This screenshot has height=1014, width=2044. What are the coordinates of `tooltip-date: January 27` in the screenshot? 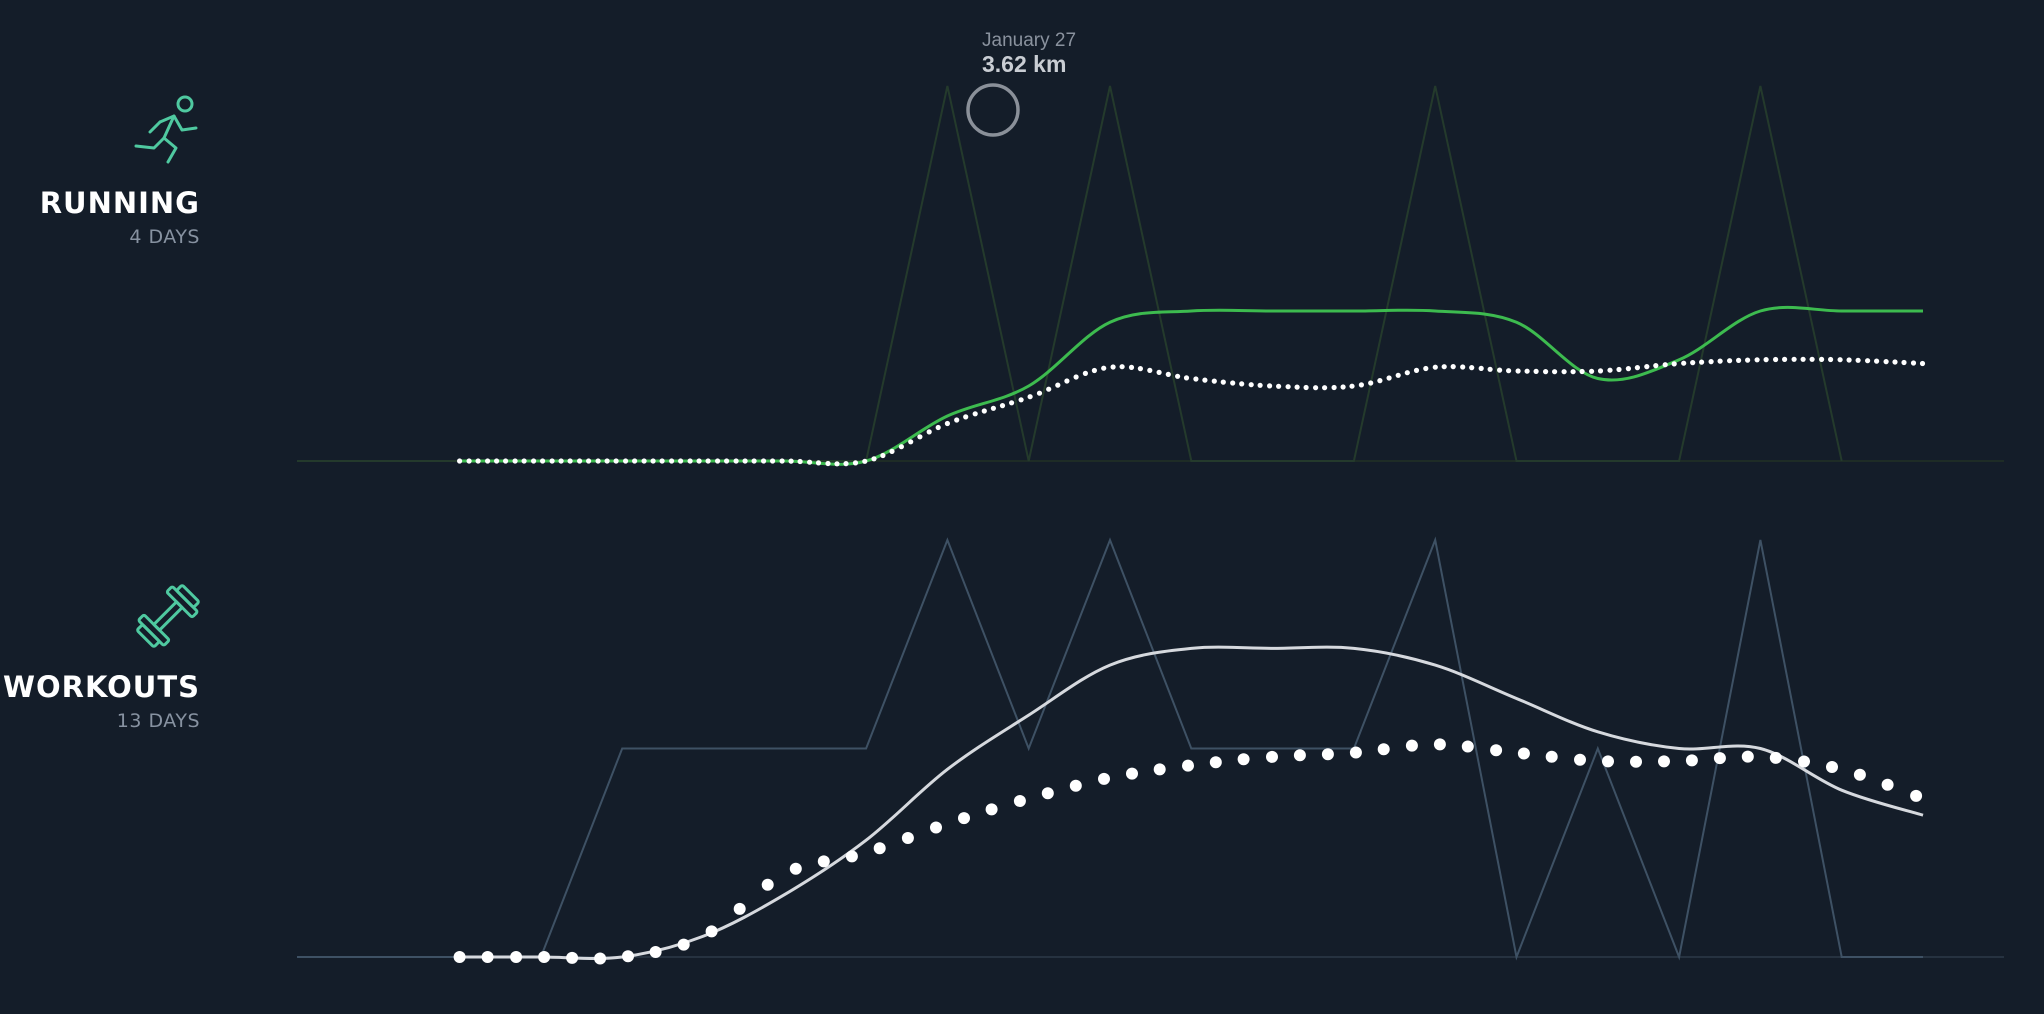 It's located at (1029, 40).